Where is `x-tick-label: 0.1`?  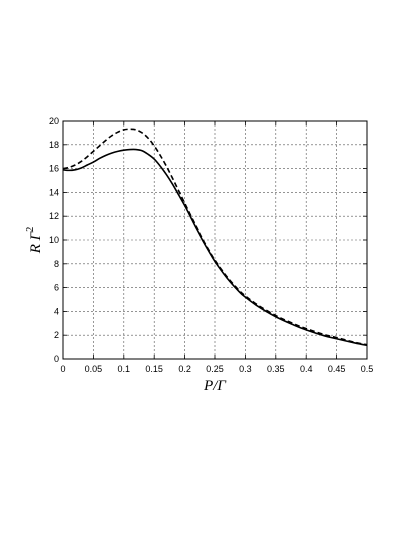
x-tick-label: 0.1 is located at coordinates (124, 369).